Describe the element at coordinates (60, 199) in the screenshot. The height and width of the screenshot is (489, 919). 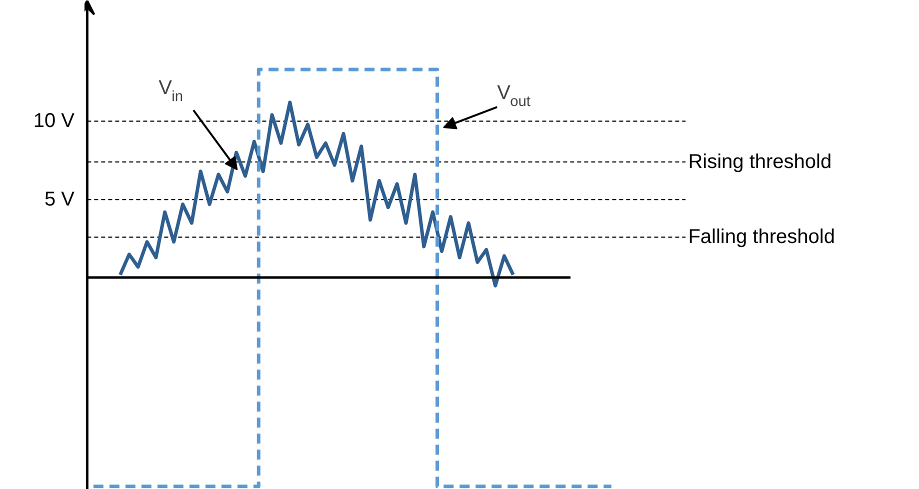
I see `y-tick-label: 5 V` at that location.